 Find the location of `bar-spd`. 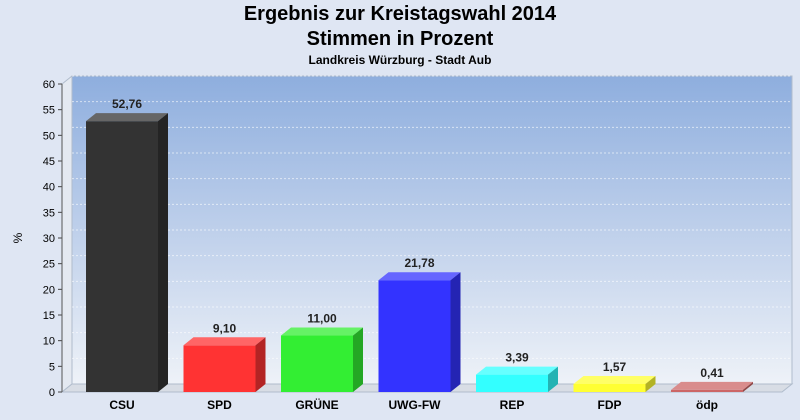

bar-spd is located at coordinates (219, 368).